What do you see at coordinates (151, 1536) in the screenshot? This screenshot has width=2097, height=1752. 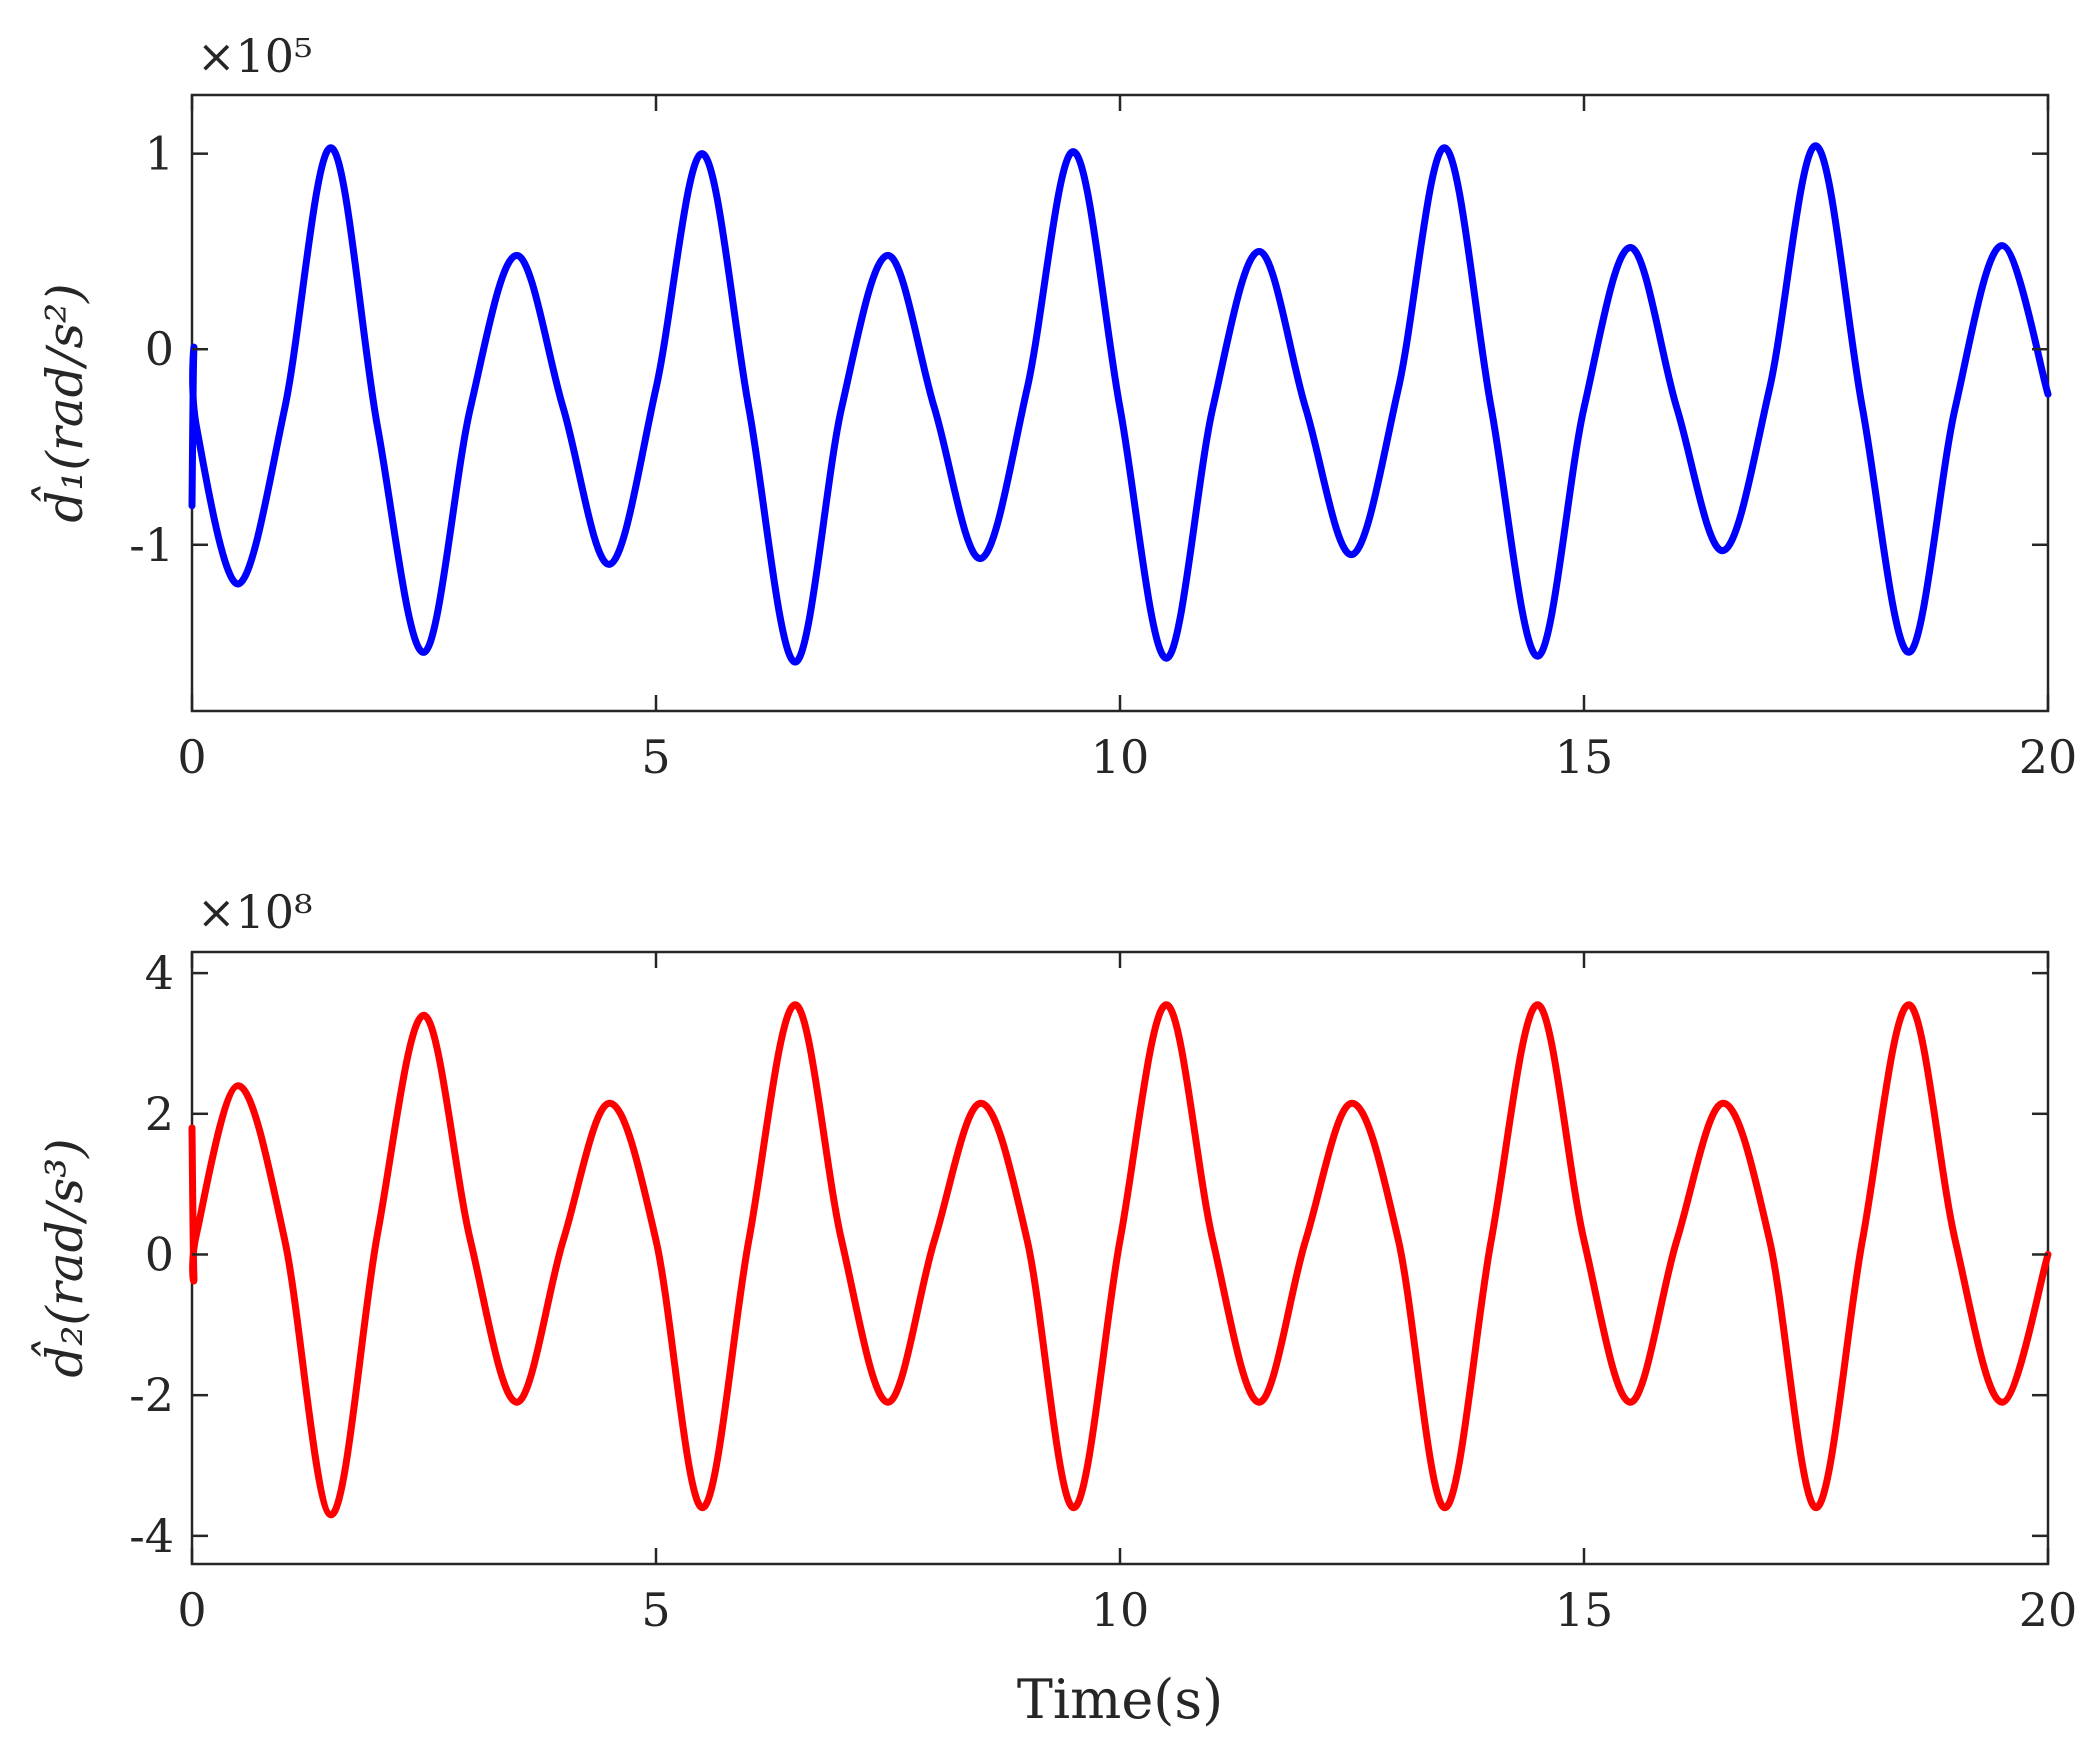 I see `y-tick-label: -4` at bounding box center [151, 1536].